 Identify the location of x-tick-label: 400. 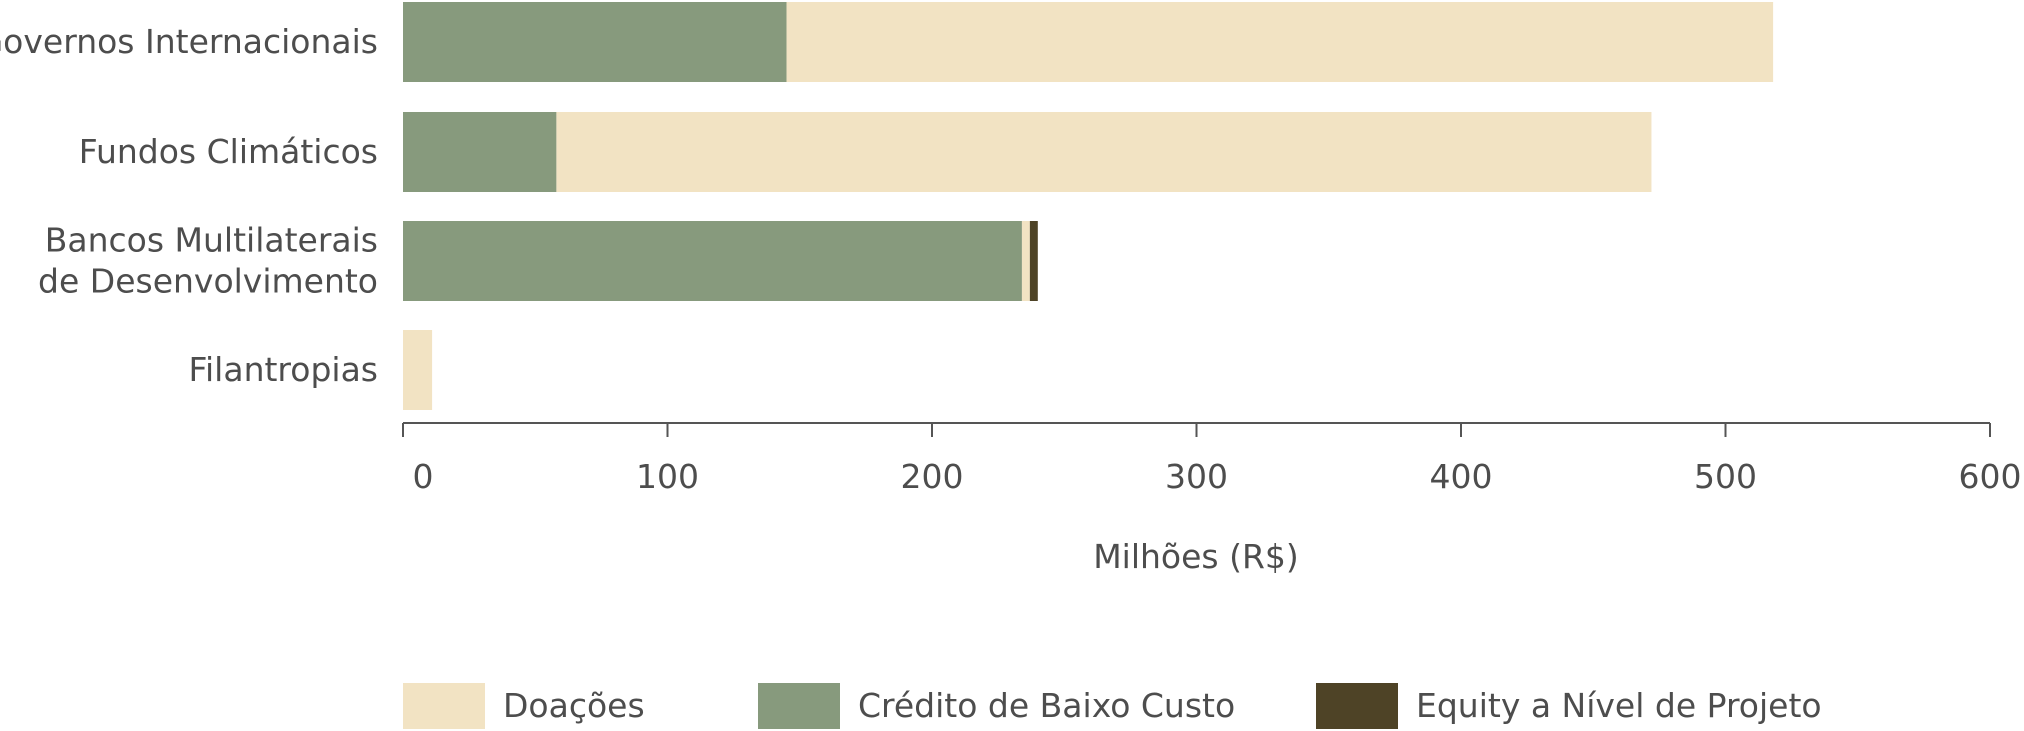
(1461, 476).